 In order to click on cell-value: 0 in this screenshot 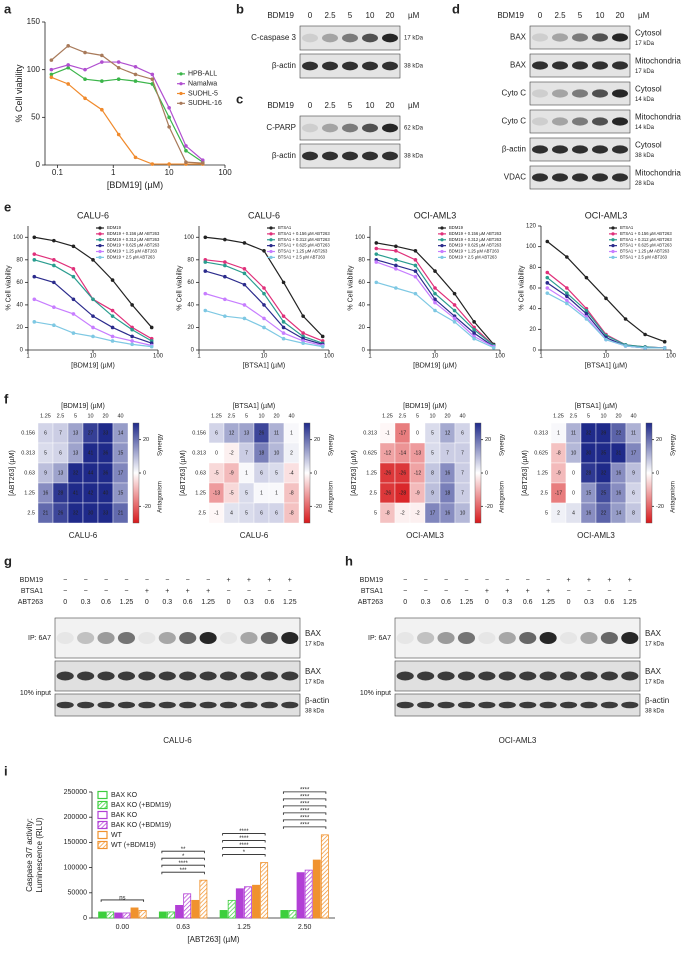, I will do `click(573, 493)`.